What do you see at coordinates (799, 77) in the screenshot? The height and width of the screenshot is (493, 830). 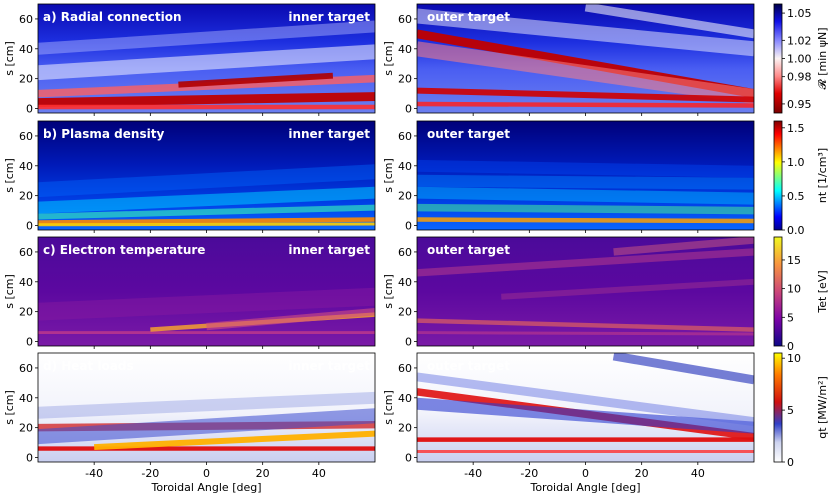 I see `colorbar-tick-label: 0.98` at bounding box center [799, 77].